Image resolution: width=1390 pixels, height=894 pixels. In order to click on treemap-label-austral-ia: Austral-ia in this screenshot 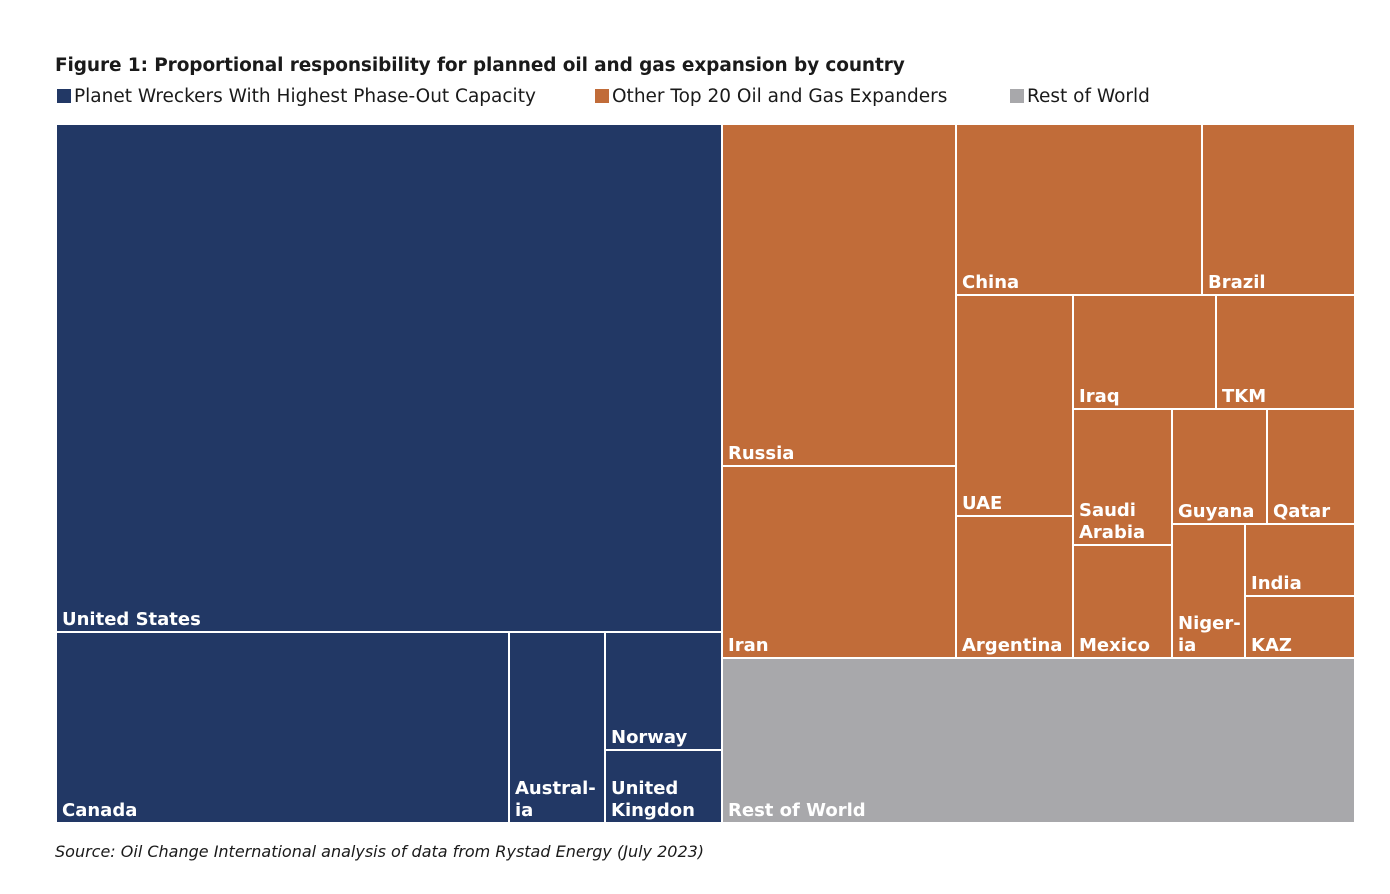, I will do `click(555, 799)`.